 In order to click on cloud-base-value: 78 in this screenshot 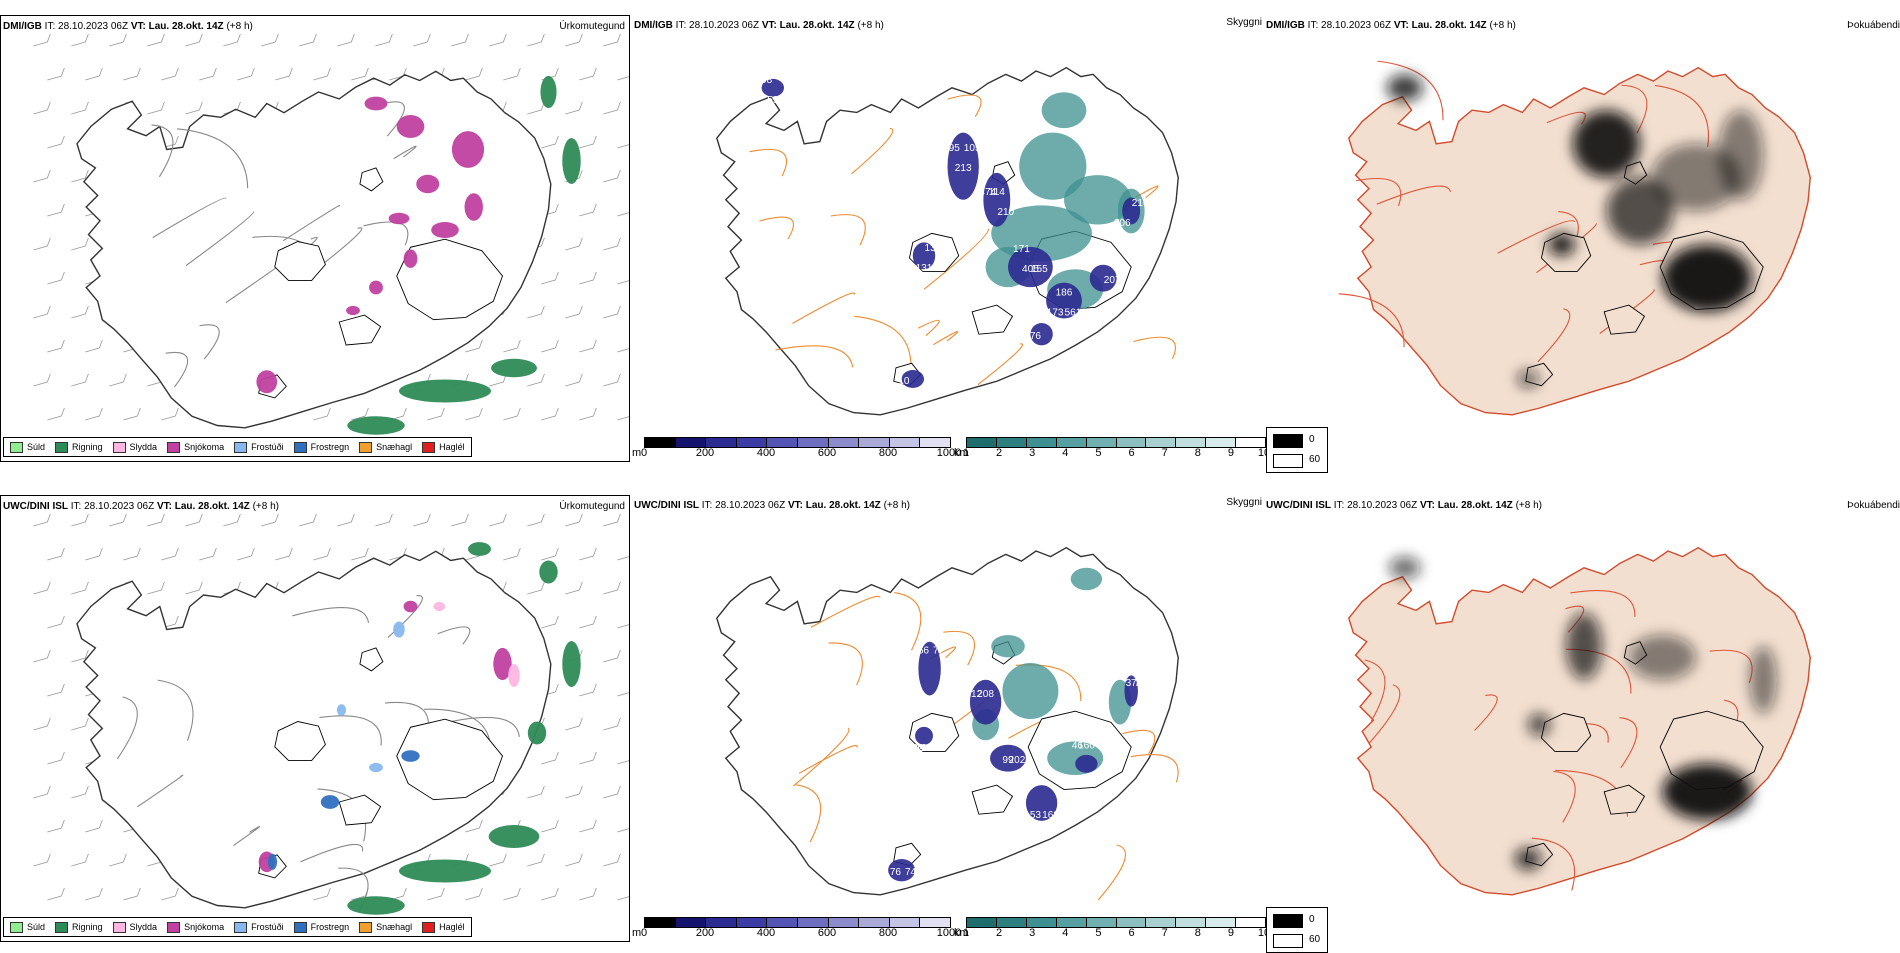, I will do `click(1141, 683)`.